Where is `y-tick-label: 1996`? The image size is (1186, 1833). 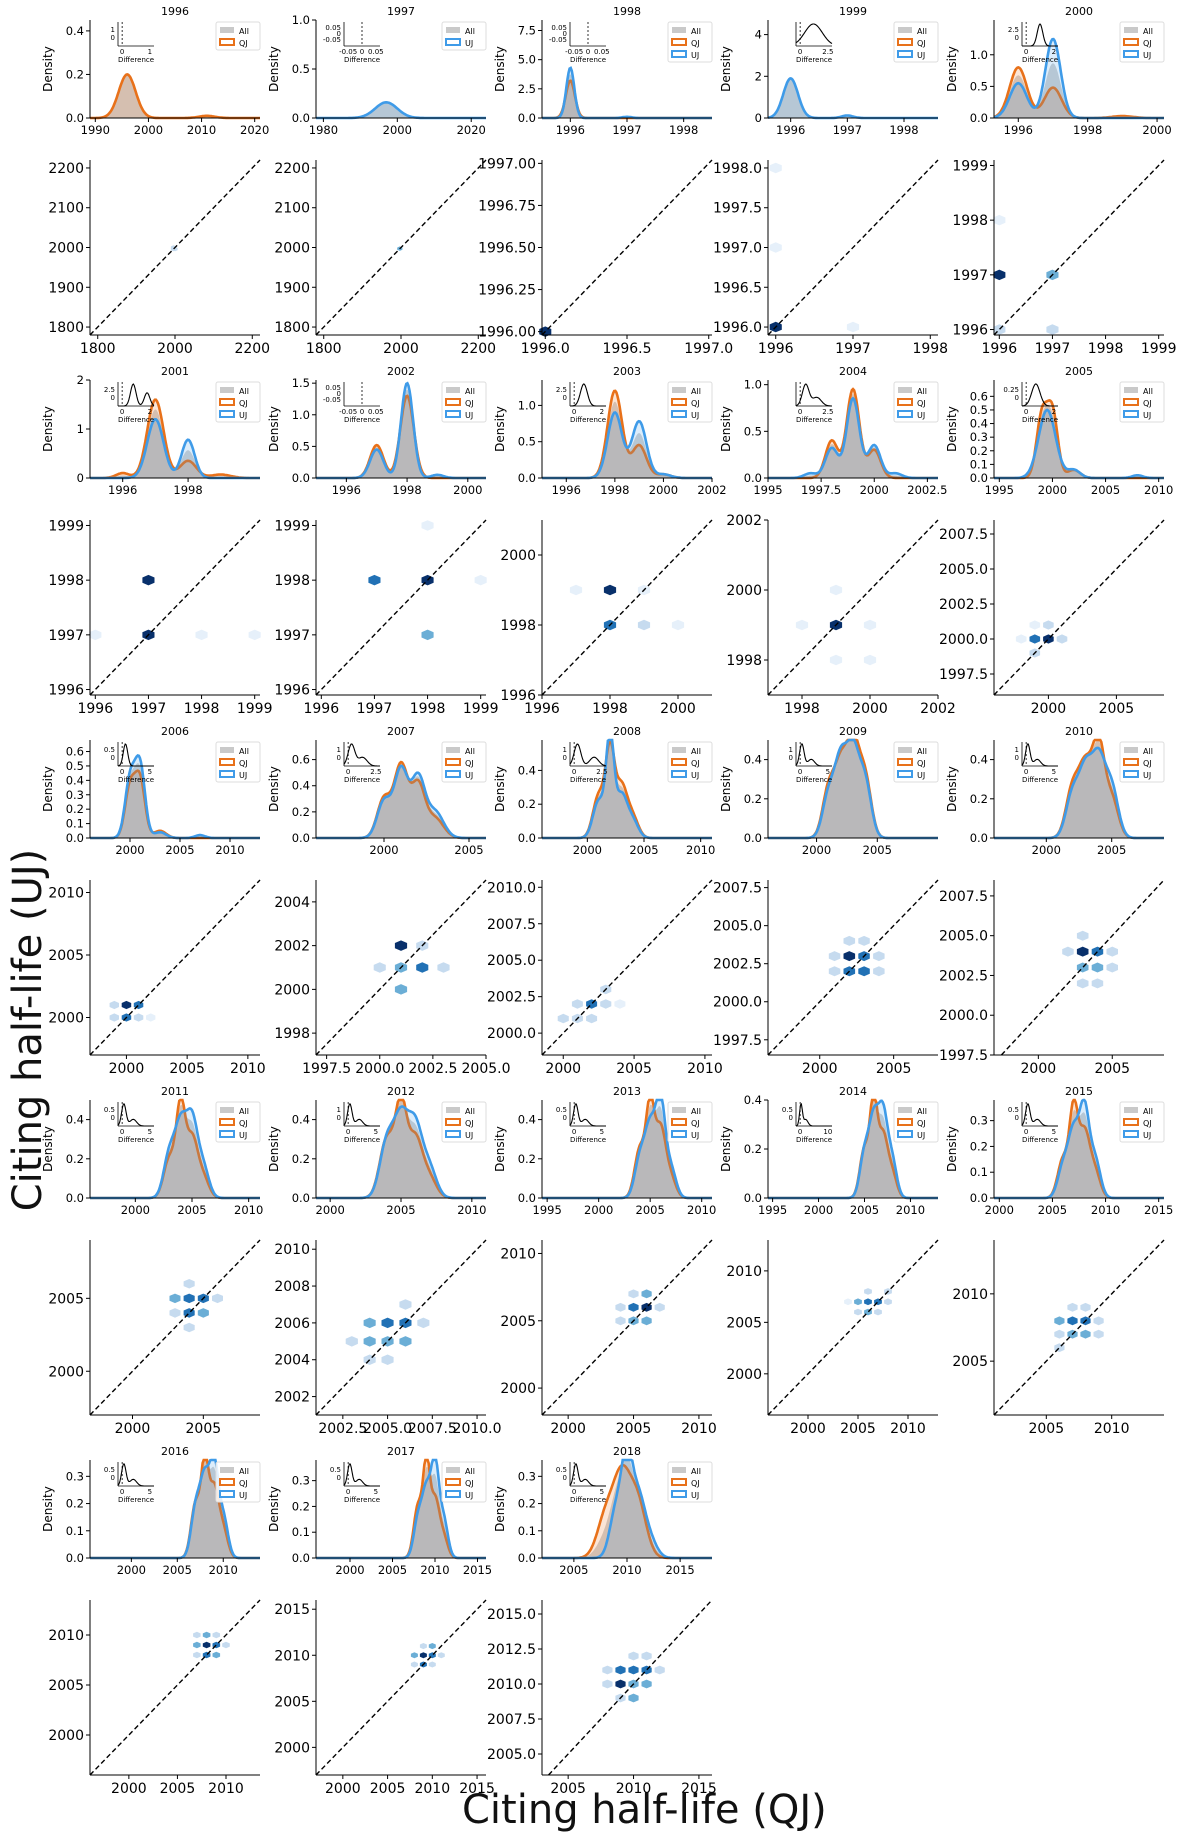
y-tick-label: 1996 is located at coordinates (292, 691).